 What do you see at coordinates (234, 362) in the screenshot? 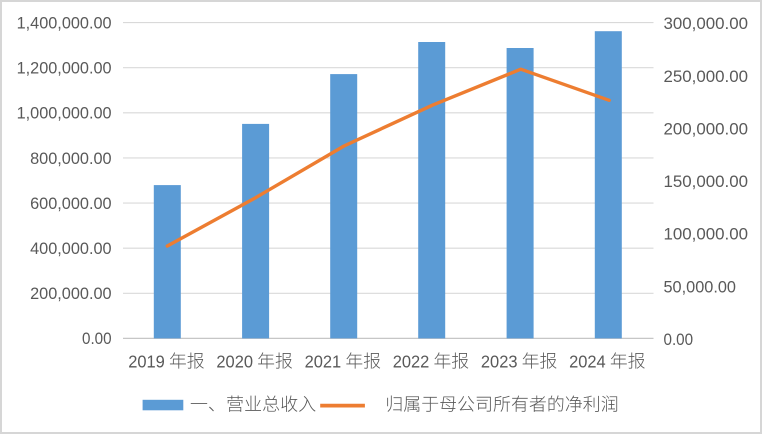
I see `svg-text: 2020` at bounding box center [234, 362].